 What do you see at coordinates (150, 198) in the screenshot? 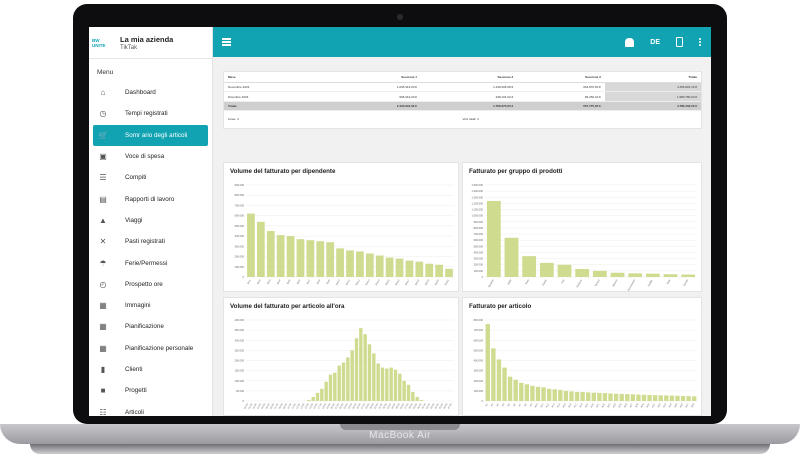
I see `sidebar-item-5: ▤ Rapporti di lavoro` at bounding box center [150, 198].